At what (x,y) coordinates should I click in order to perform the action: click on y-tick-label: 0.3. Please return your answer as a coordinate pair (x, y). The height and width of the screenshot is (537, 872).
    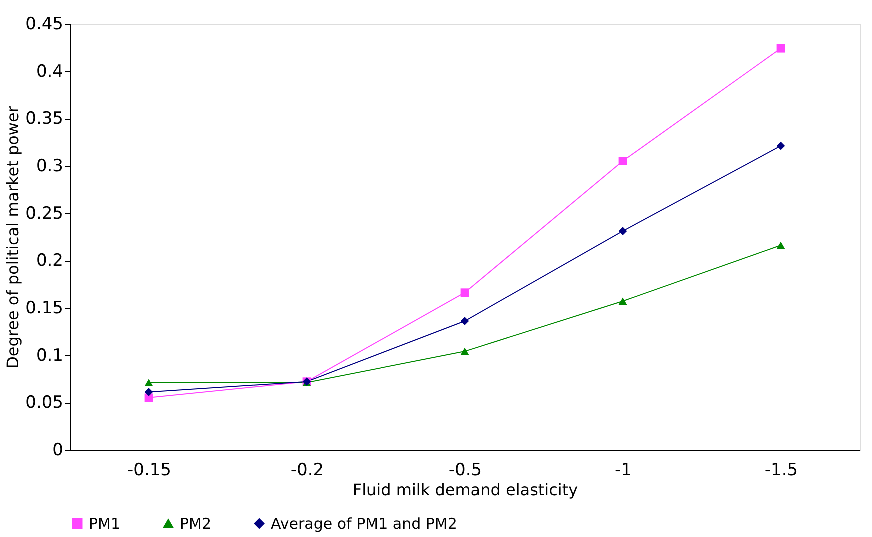
    Looking at the image, I should click on (50, 166).